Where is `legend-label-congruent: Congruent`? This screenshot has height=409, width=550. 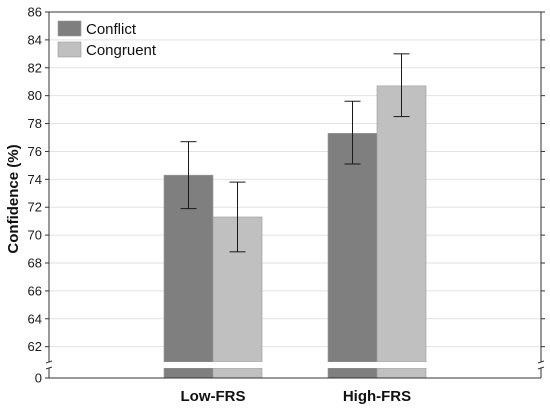
legend-label-congruent: Congruent is located at coordinates (121, 50).